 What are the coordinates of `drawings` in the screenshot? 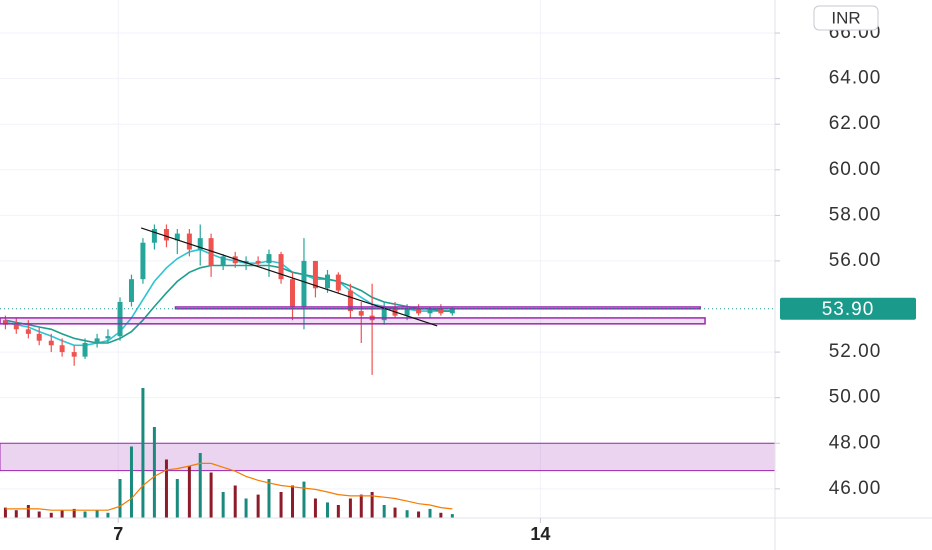 It's located at (388, 457).